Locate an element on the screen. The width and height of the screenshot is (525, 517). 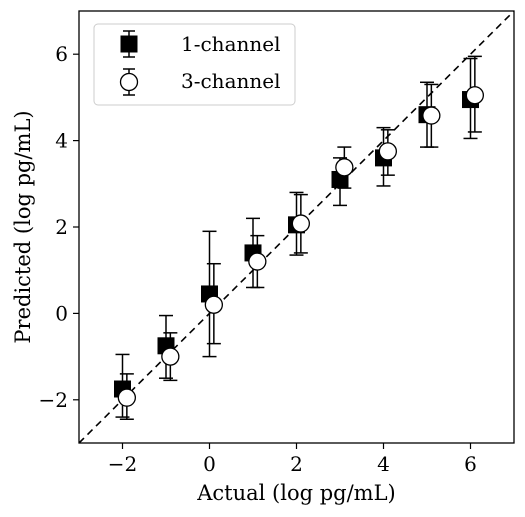
legend-square-1-channel is located at coordinates (129, 44).